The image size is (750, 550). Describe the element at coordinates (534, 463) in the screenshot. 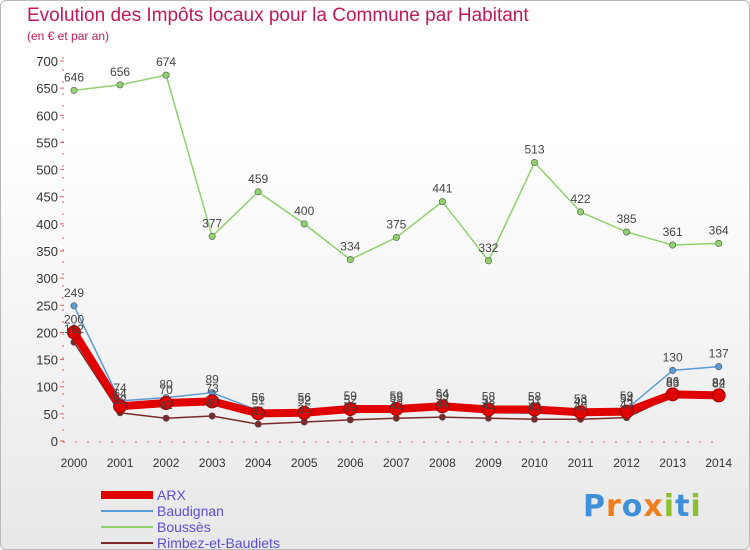

I see `x-tick-label: 2010` at that location.